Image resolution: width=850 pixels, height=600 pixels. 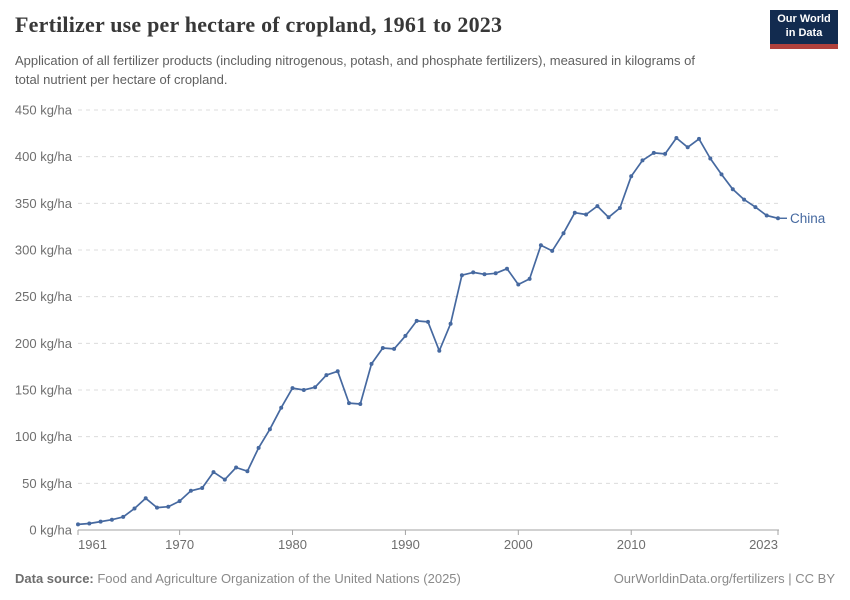 What do you see at coordinates (808, 218) in the screenshot?
I see `series-end-label: China` at bounding box center [808, 218].